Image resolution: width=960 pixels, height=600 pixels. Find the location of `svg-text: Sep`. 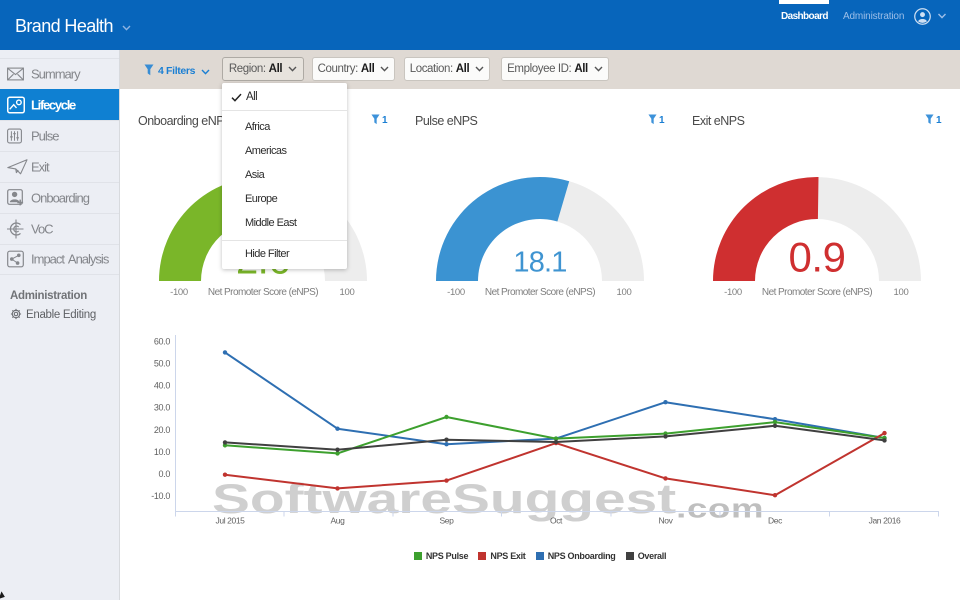

svg-text: Sep is located at coordinates (447, 521).